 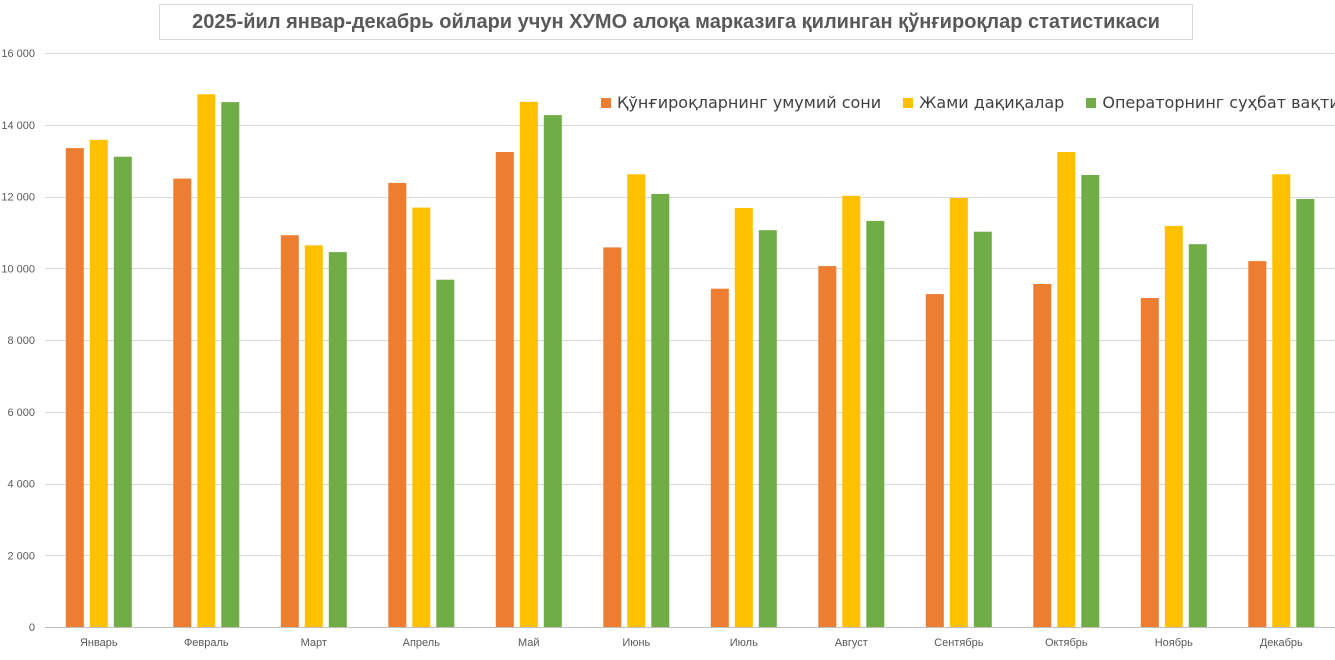 What do you see at coordinates (21, 556) in the screenshot?
I see `y-tick-label: 2 000` at bounding box center [21, 556].